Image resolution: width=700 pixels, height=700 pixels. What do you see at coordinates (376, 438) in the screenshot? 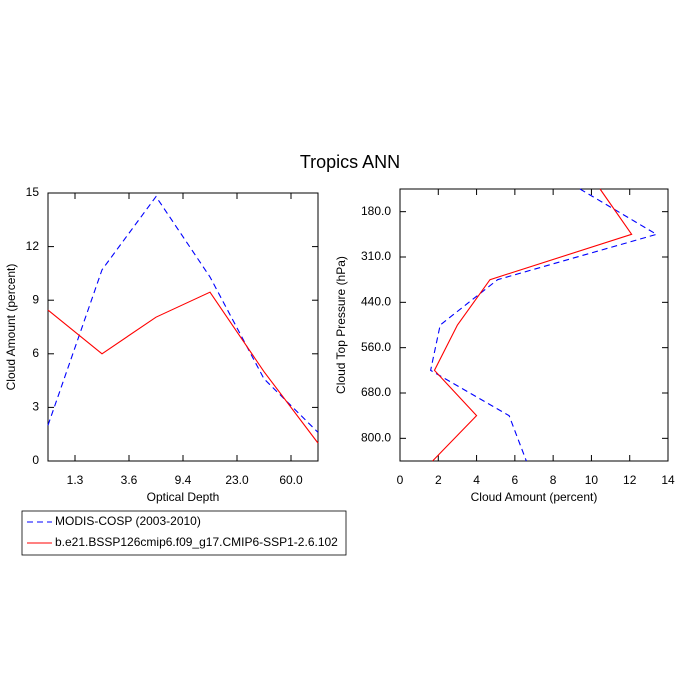
I see `y-tick-label: 800.0` at bounding box center [376, 438].